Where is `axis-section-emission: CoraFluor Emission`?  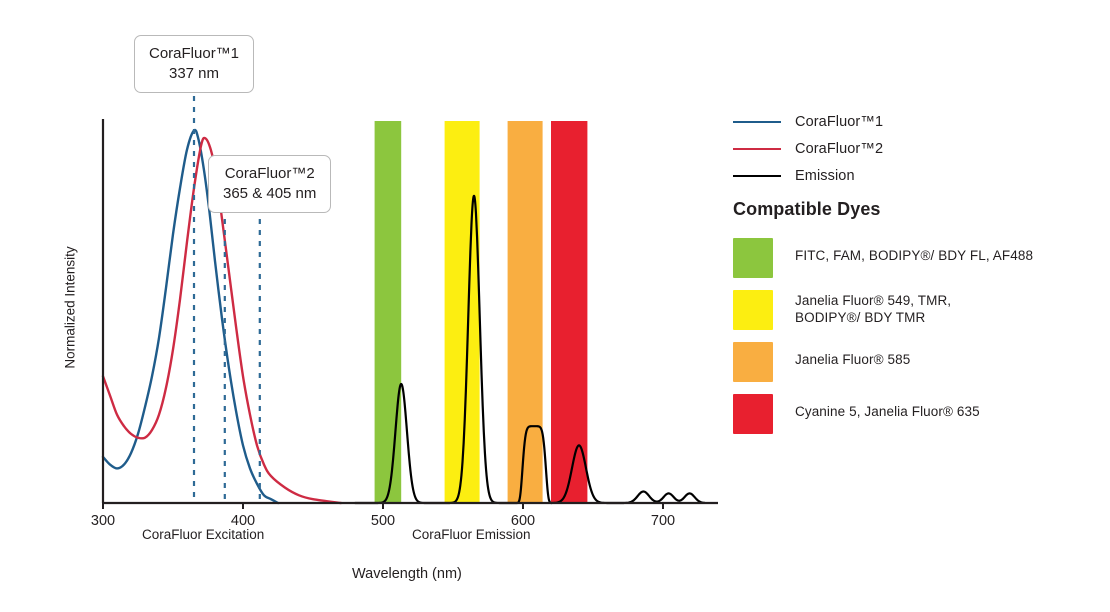
axis-section-emission: CoraFluor Emission is located at coordinates (471, 534).